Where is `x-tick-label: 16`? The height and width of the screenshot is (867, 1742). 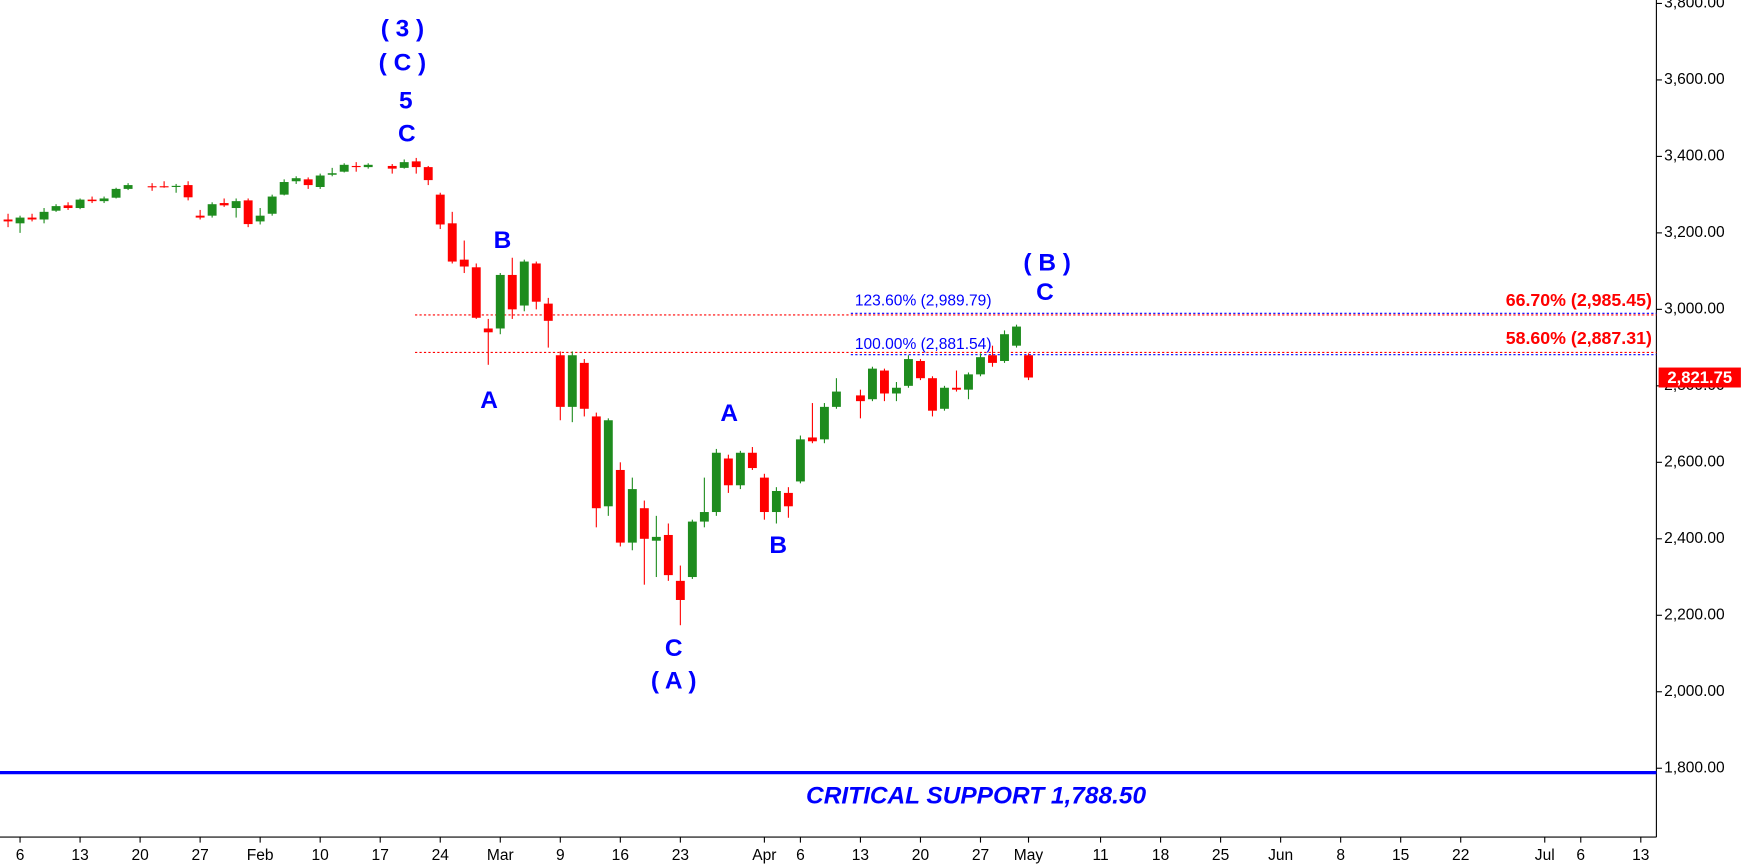
x-tick-label: 16 is located at coordinates (620, 855).